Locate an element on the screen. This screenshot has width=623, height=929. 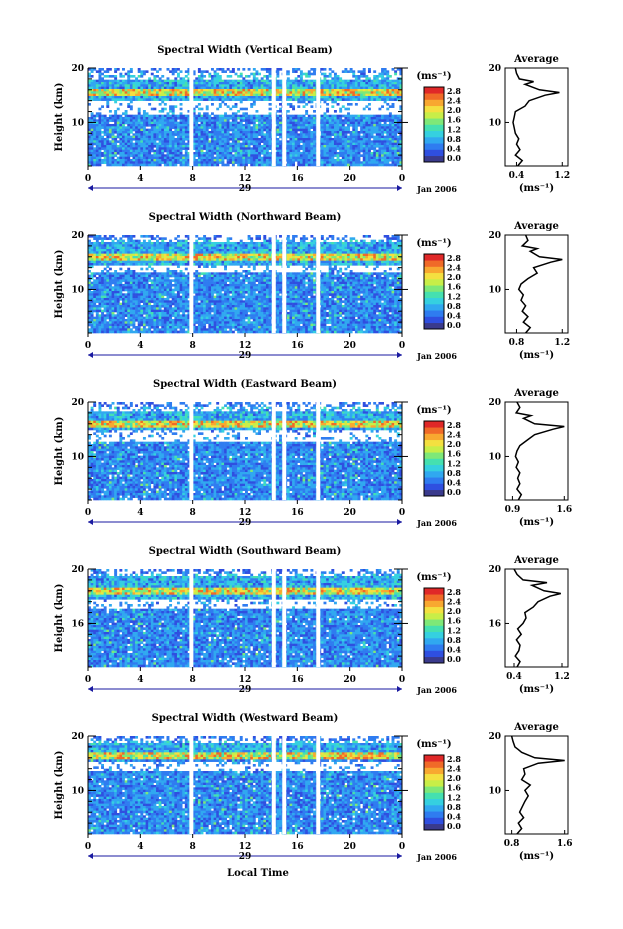
profile-y-tick-label: 10 is located at coordinates (494, 123).